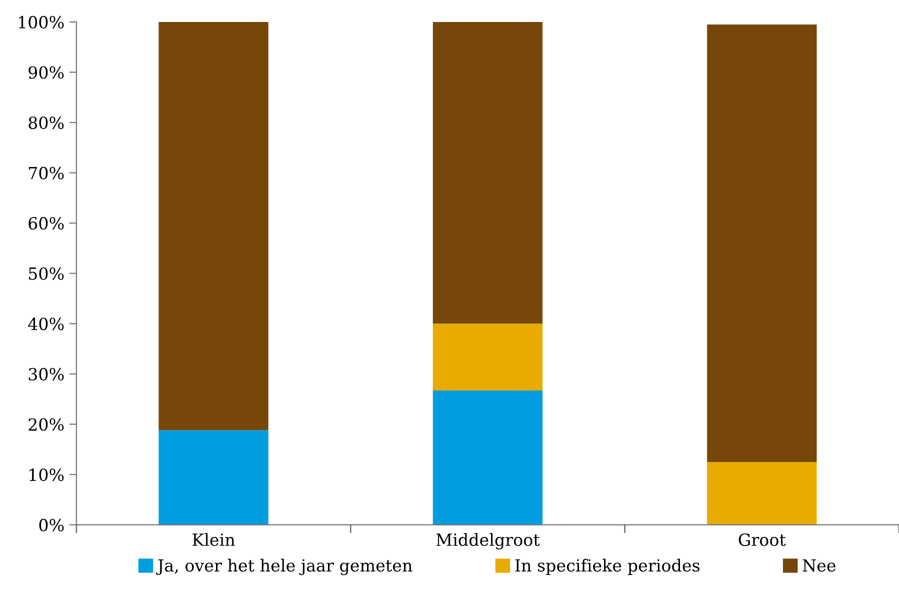 The image size is (899, 593). What do you see at coordinates (488, 541) in the screenshot?
I see `x-tick-label: Middelgroot` at bounding box center [488, 541].